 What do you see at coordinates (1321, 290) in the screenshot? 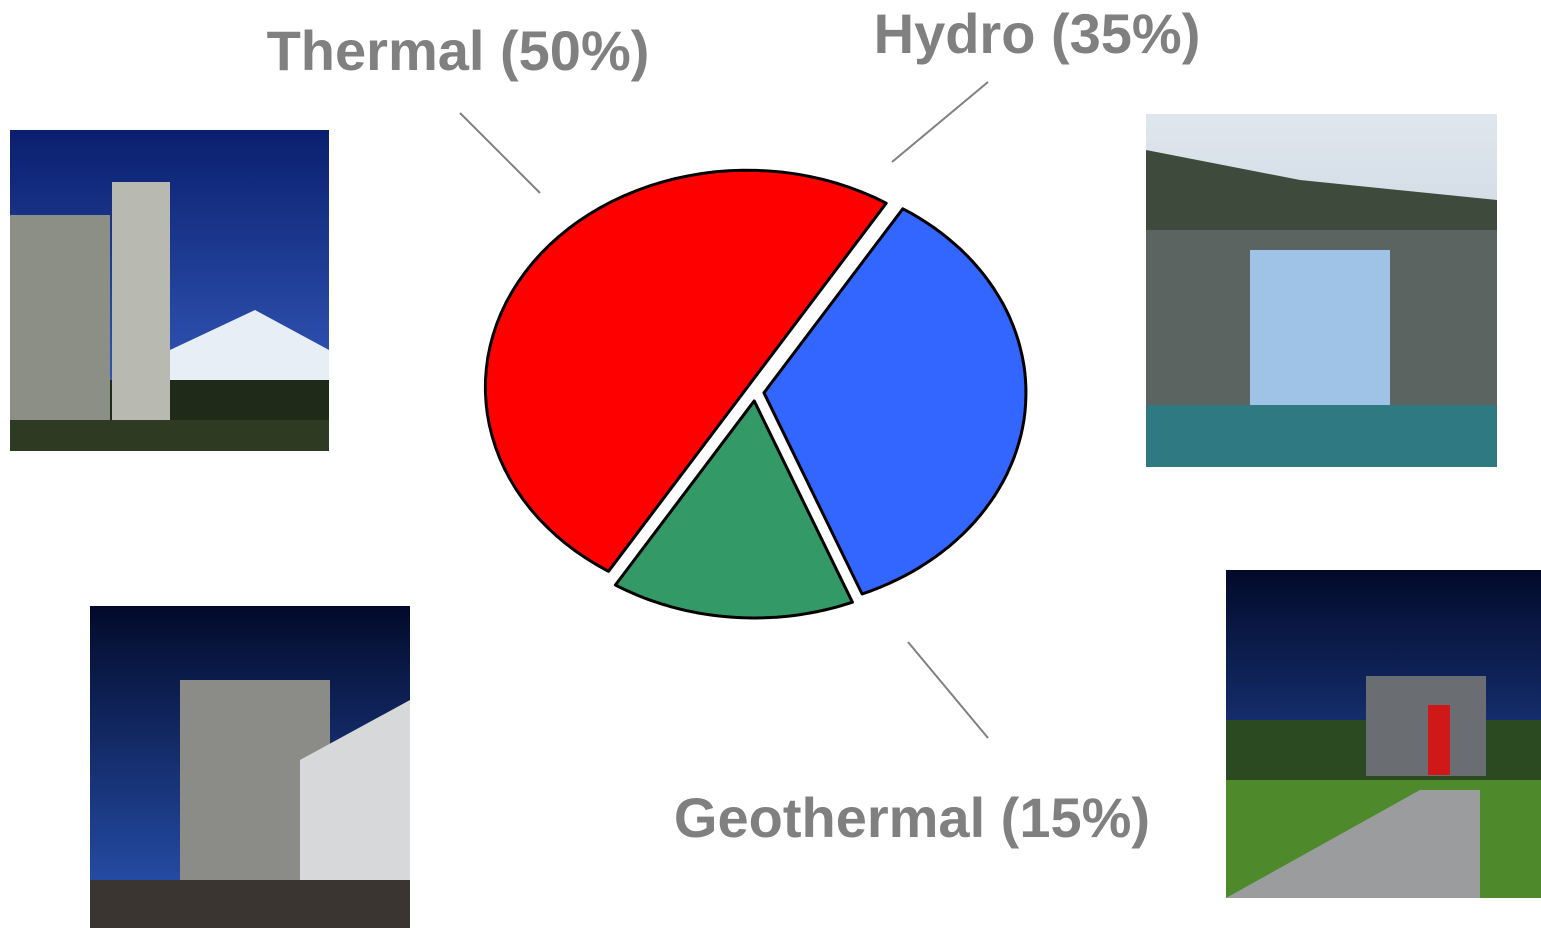
I see `photo-hydro` at bounding box center [1321, 290].